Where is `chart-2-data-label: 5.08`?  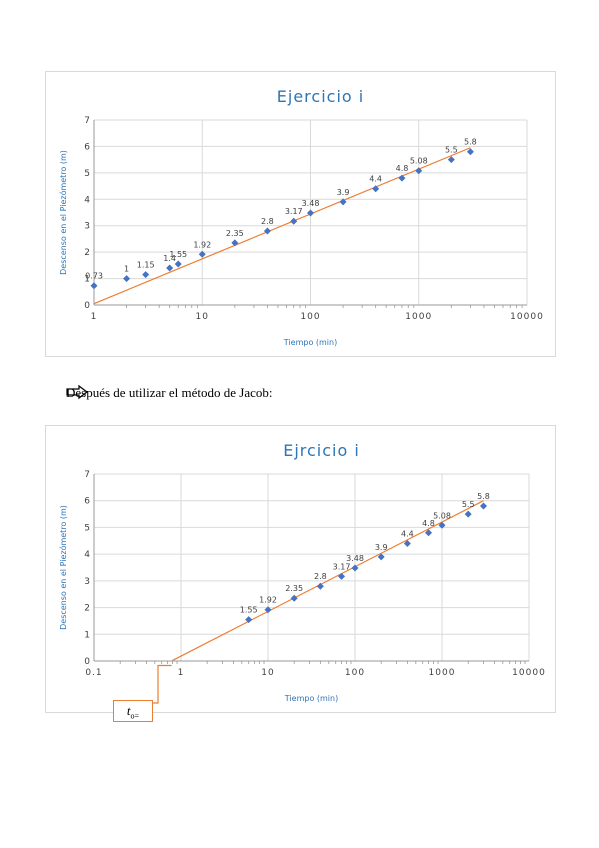 chart-2-data-label: 5.08 is located at coordinates (442, 515).